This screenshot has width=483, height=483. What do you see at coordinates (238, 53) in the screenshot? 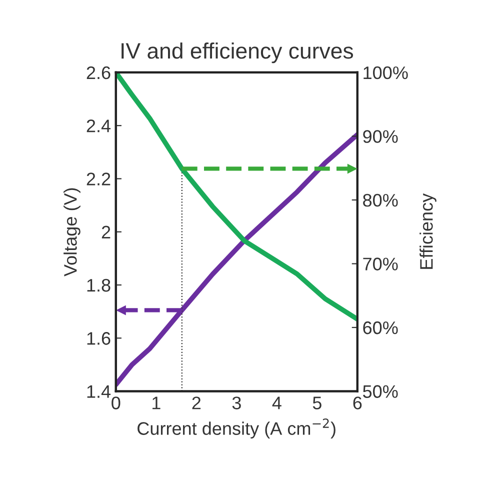
I see `chart-title: IV and efficiency curves` at bounding box center [238, 53].